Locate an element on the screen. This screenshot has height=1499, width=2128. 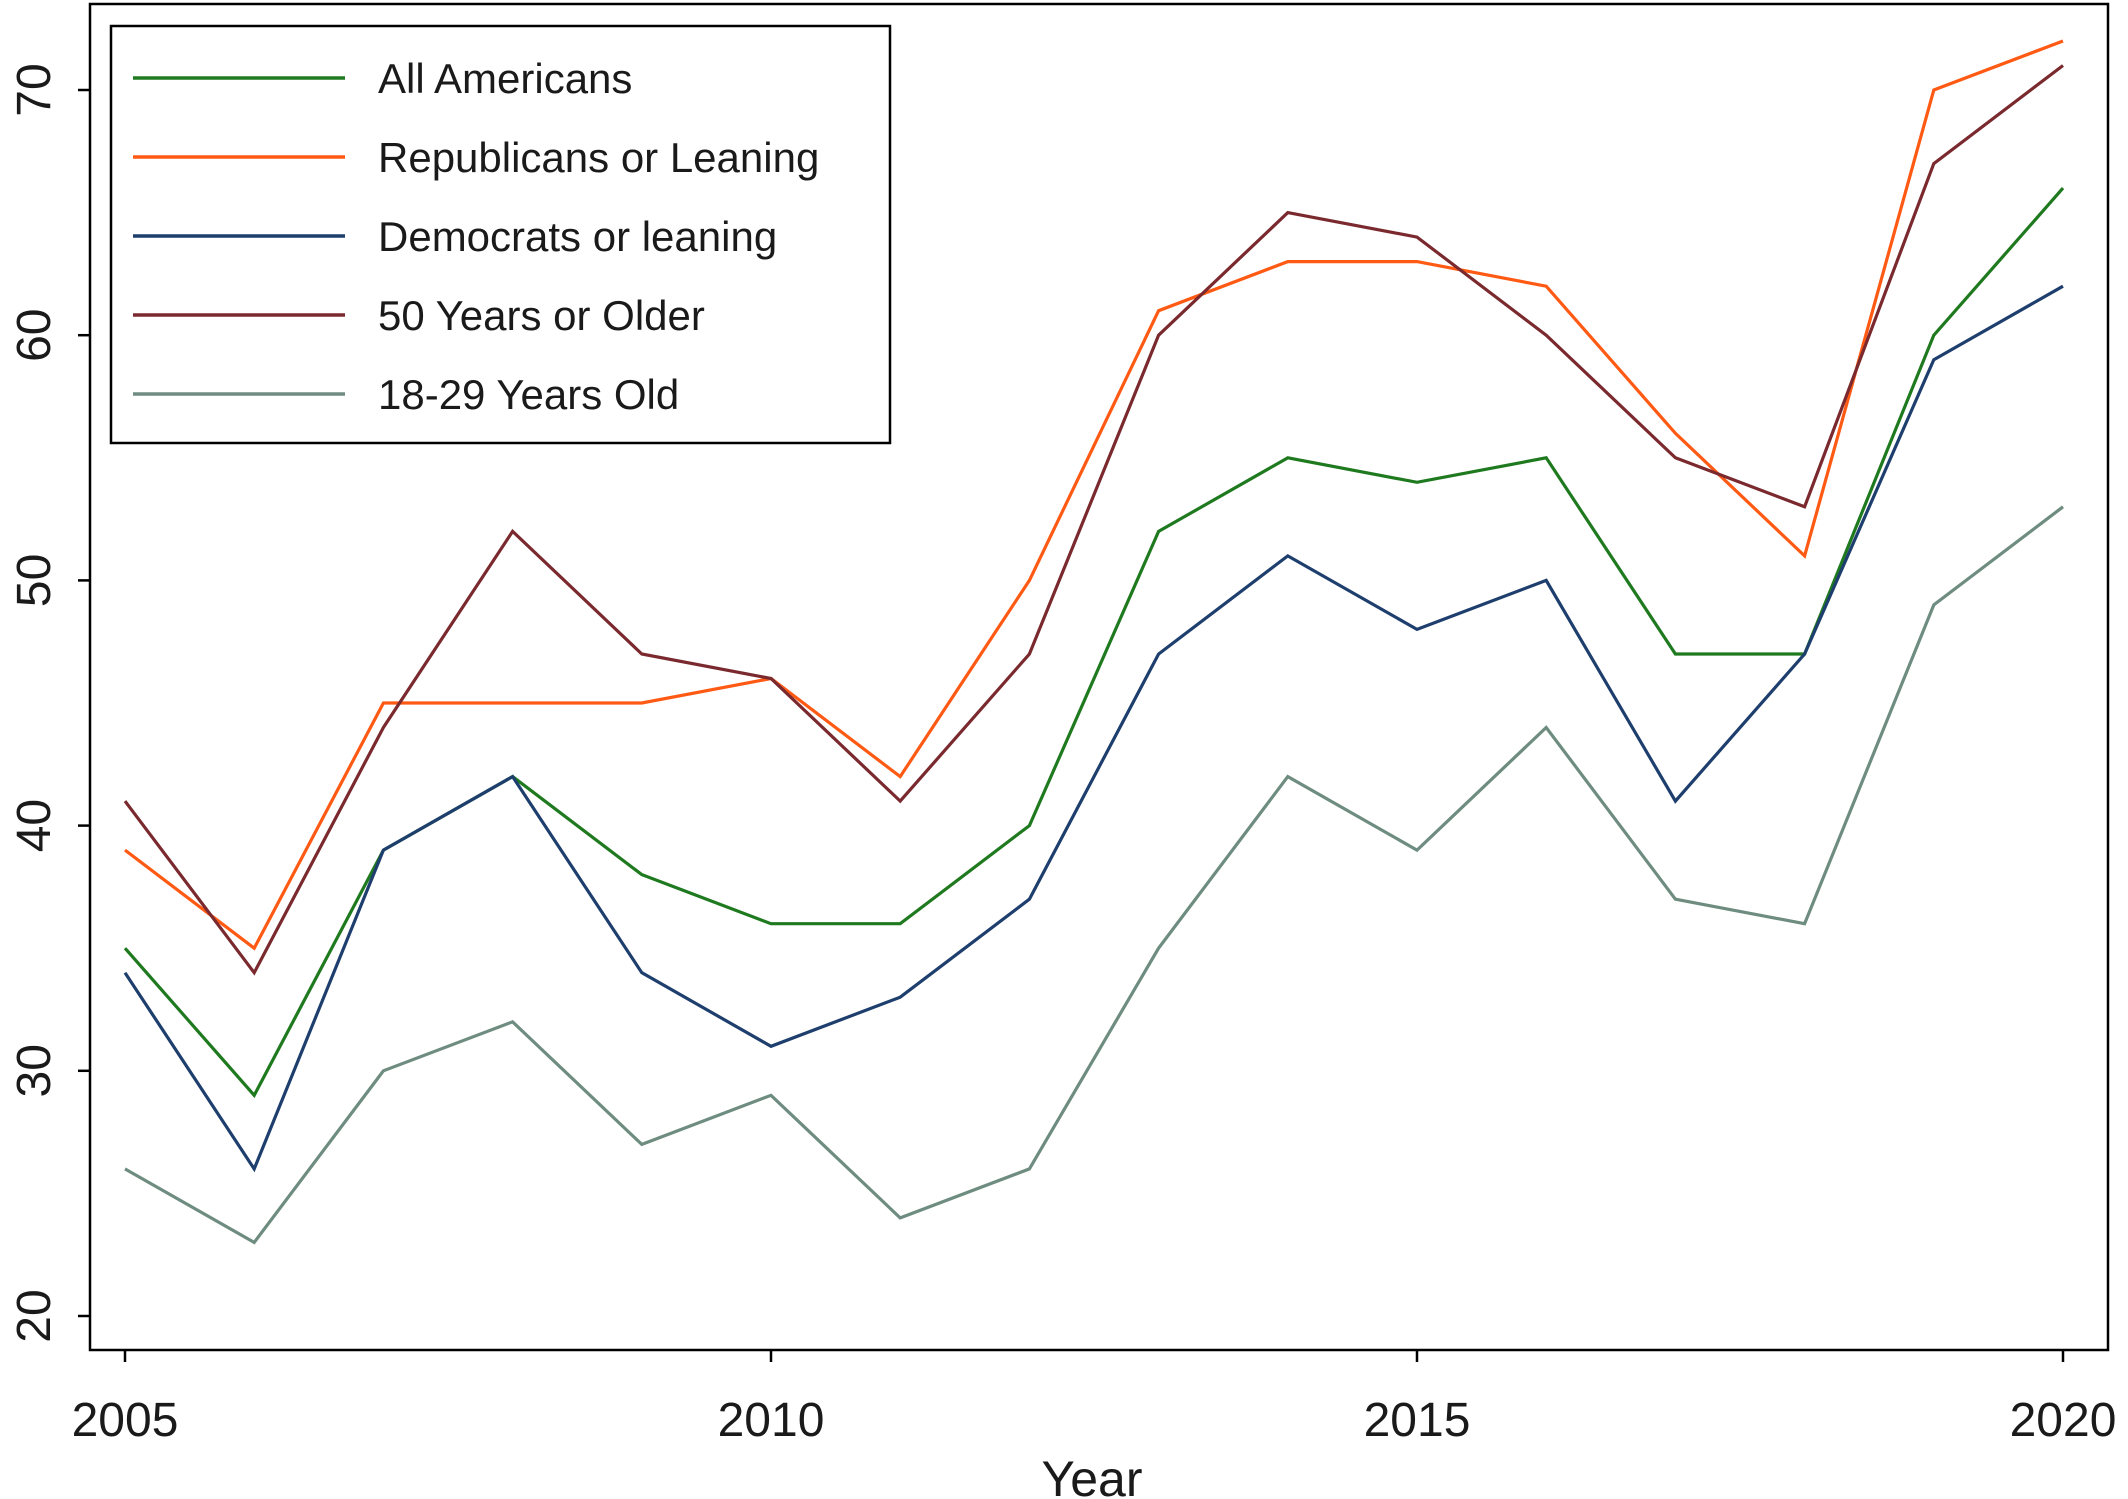
legend-label-1: All Americans is located at coordinates (505, 78).